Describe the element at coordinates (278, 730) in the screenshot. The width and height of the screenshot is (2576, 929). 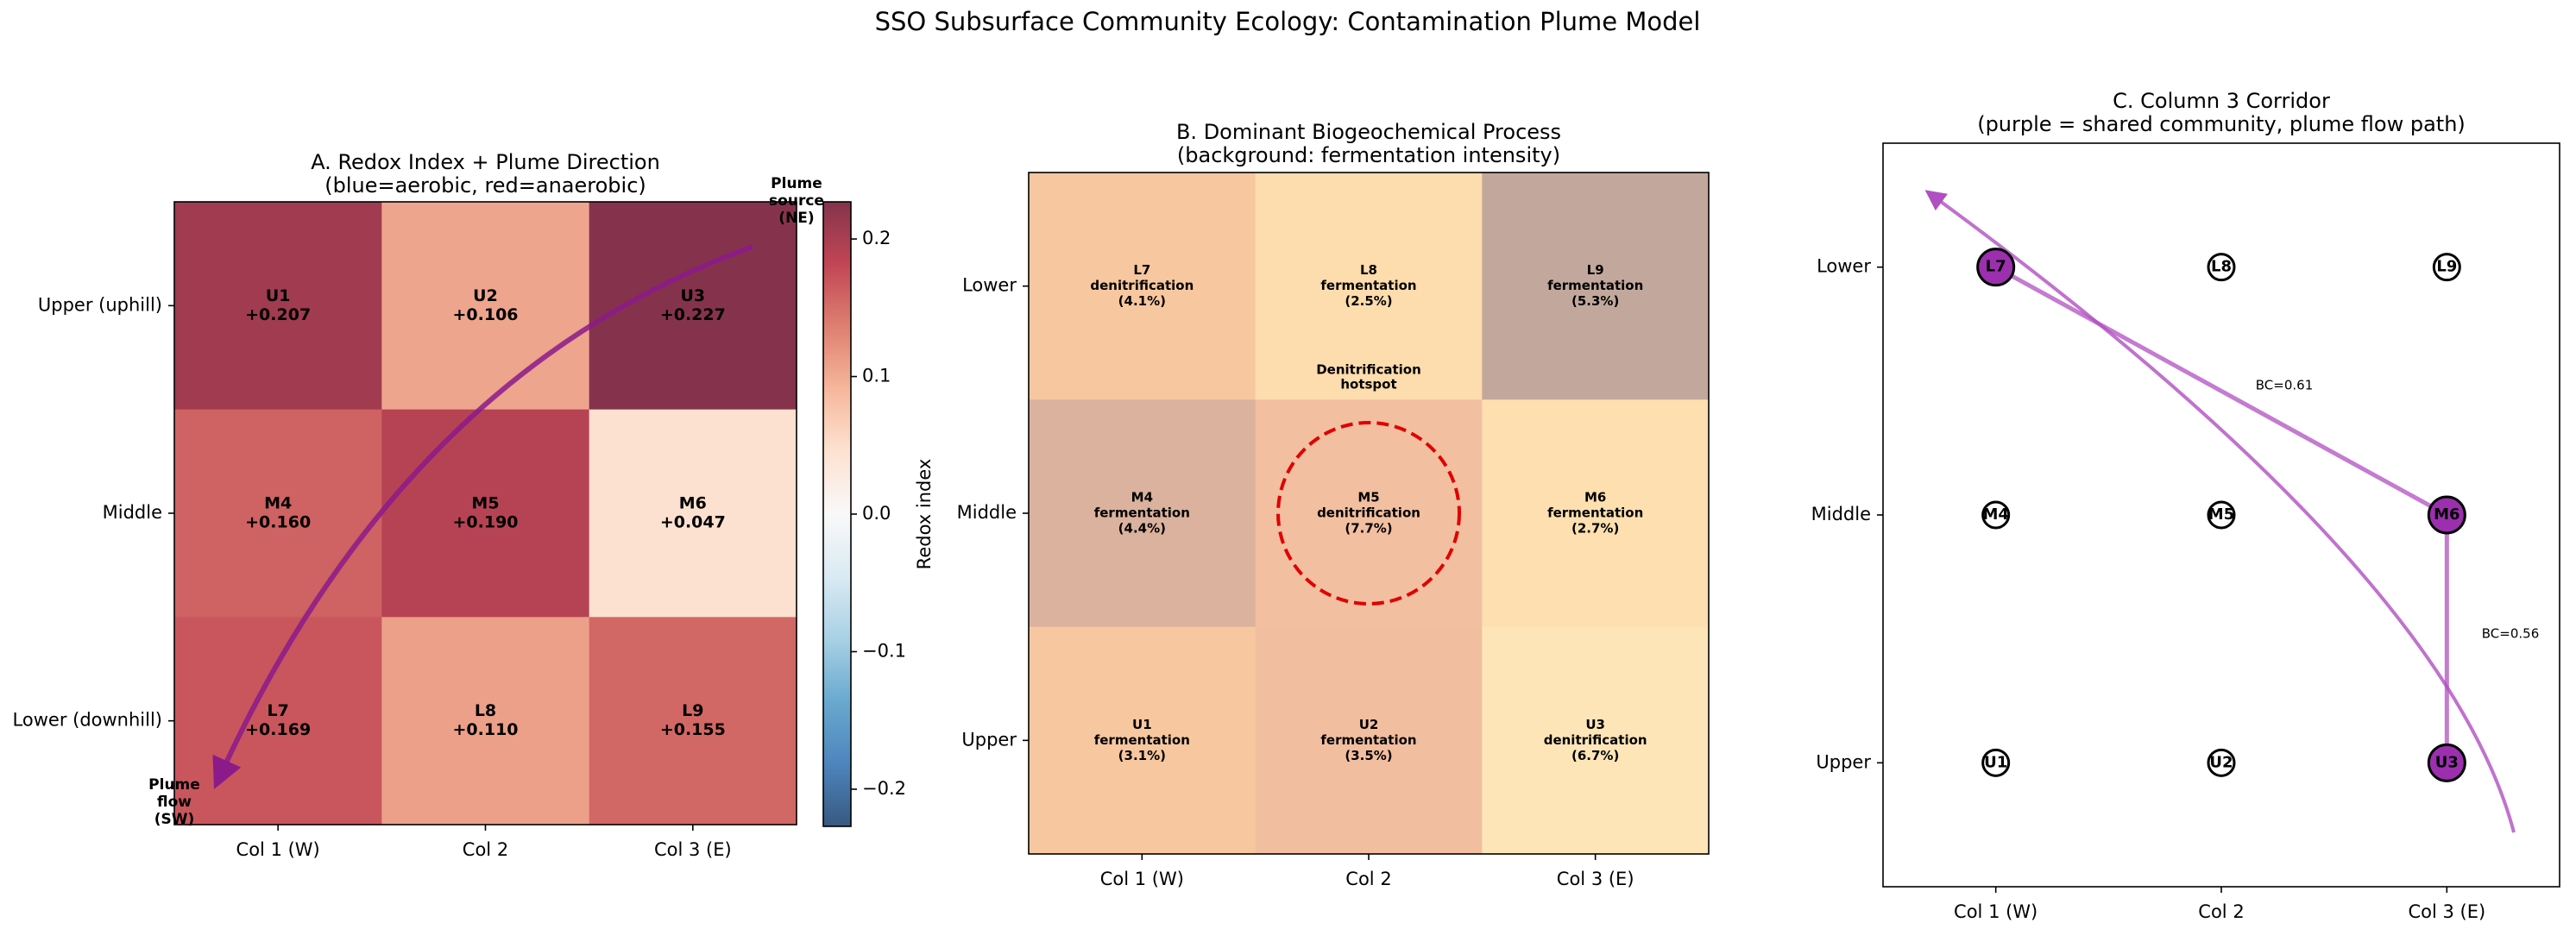
I see `cell-value: +0.169` at that location.